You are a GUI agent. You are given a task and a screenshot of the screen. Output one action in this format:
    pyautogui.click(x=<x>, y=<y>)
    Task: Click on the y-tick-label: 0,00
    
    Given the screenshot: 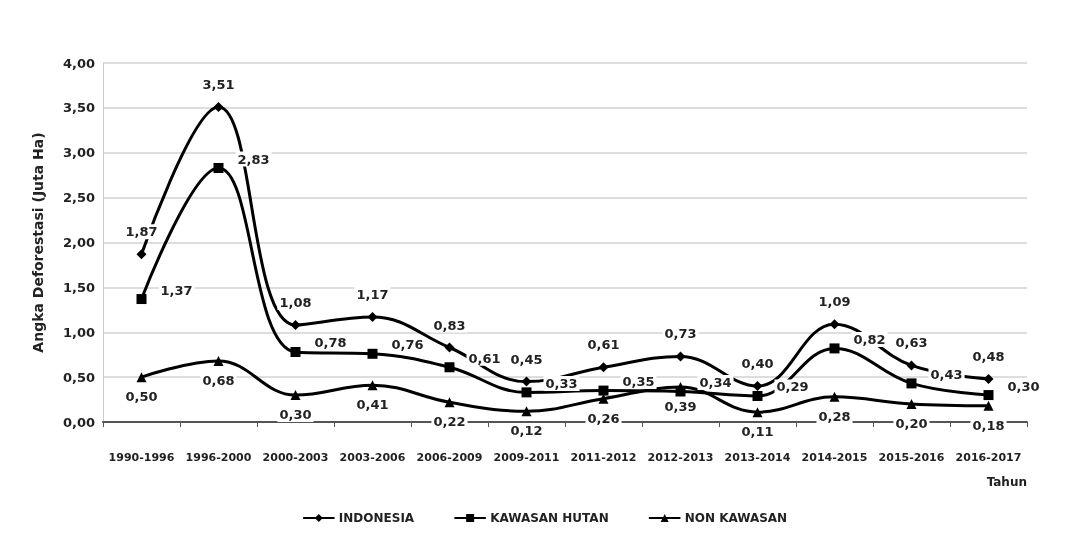 What is the action you would take?
    pyautogui.click(x=78, y=422)
    